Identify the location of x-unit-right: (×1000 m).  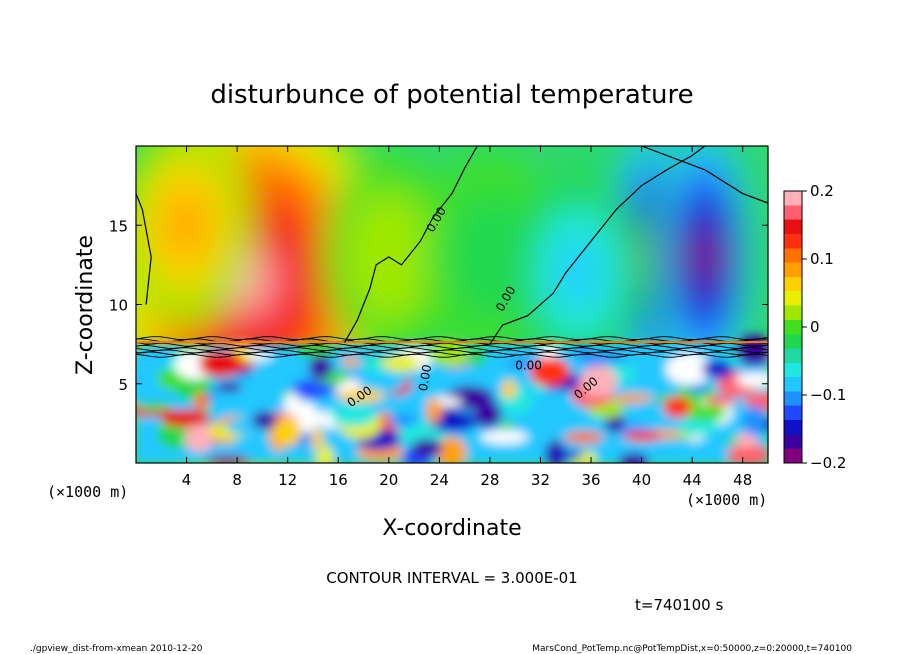
(726, 500).